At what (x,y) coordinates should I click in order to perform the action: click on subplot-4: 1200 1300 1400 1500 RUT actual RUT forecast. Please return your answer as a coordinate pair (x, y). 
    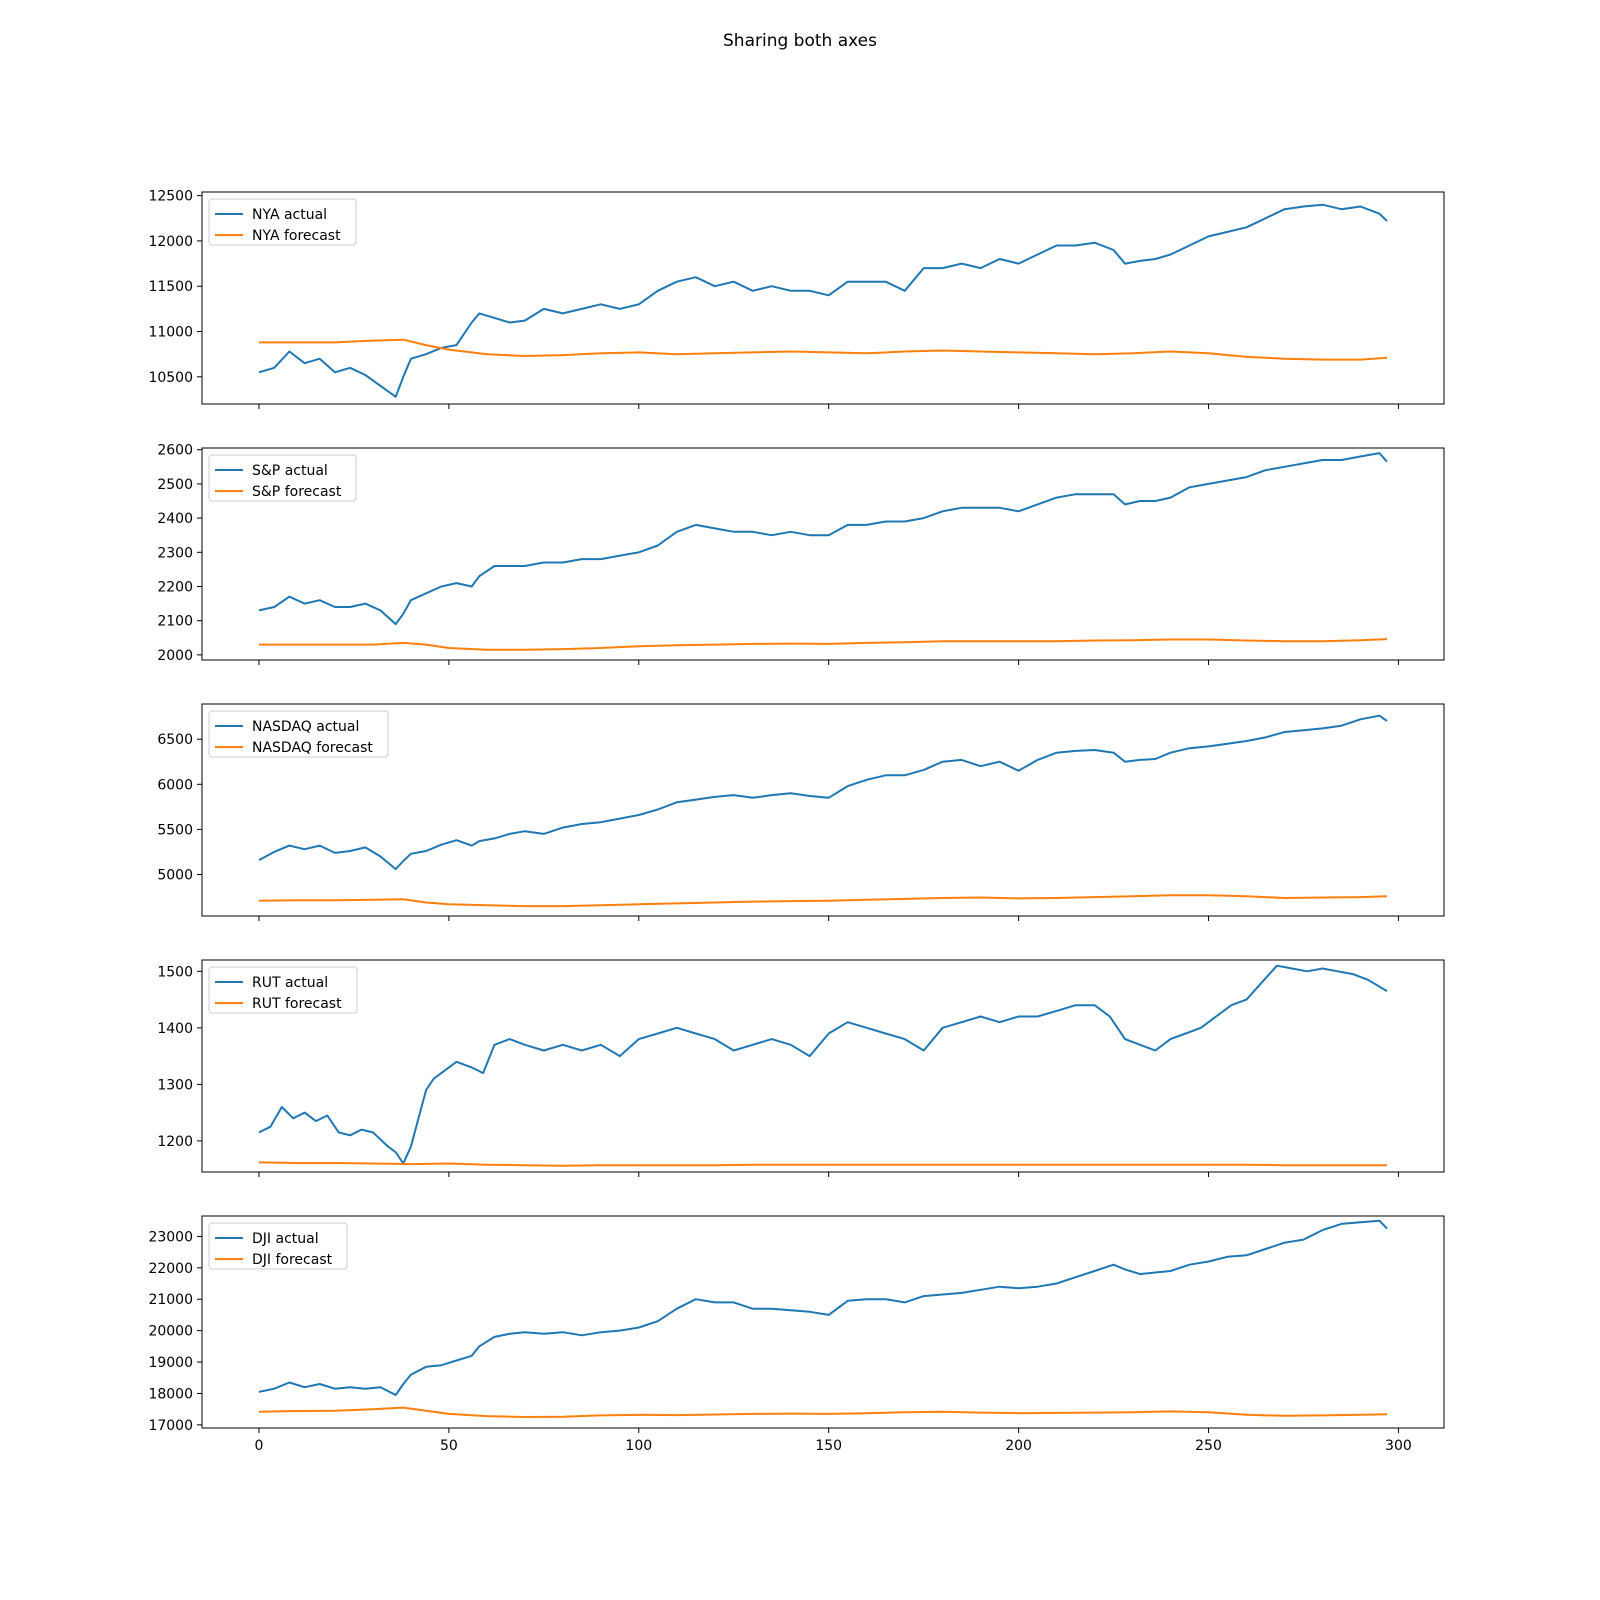
    Looking at the image, I should click on (801, 1068).